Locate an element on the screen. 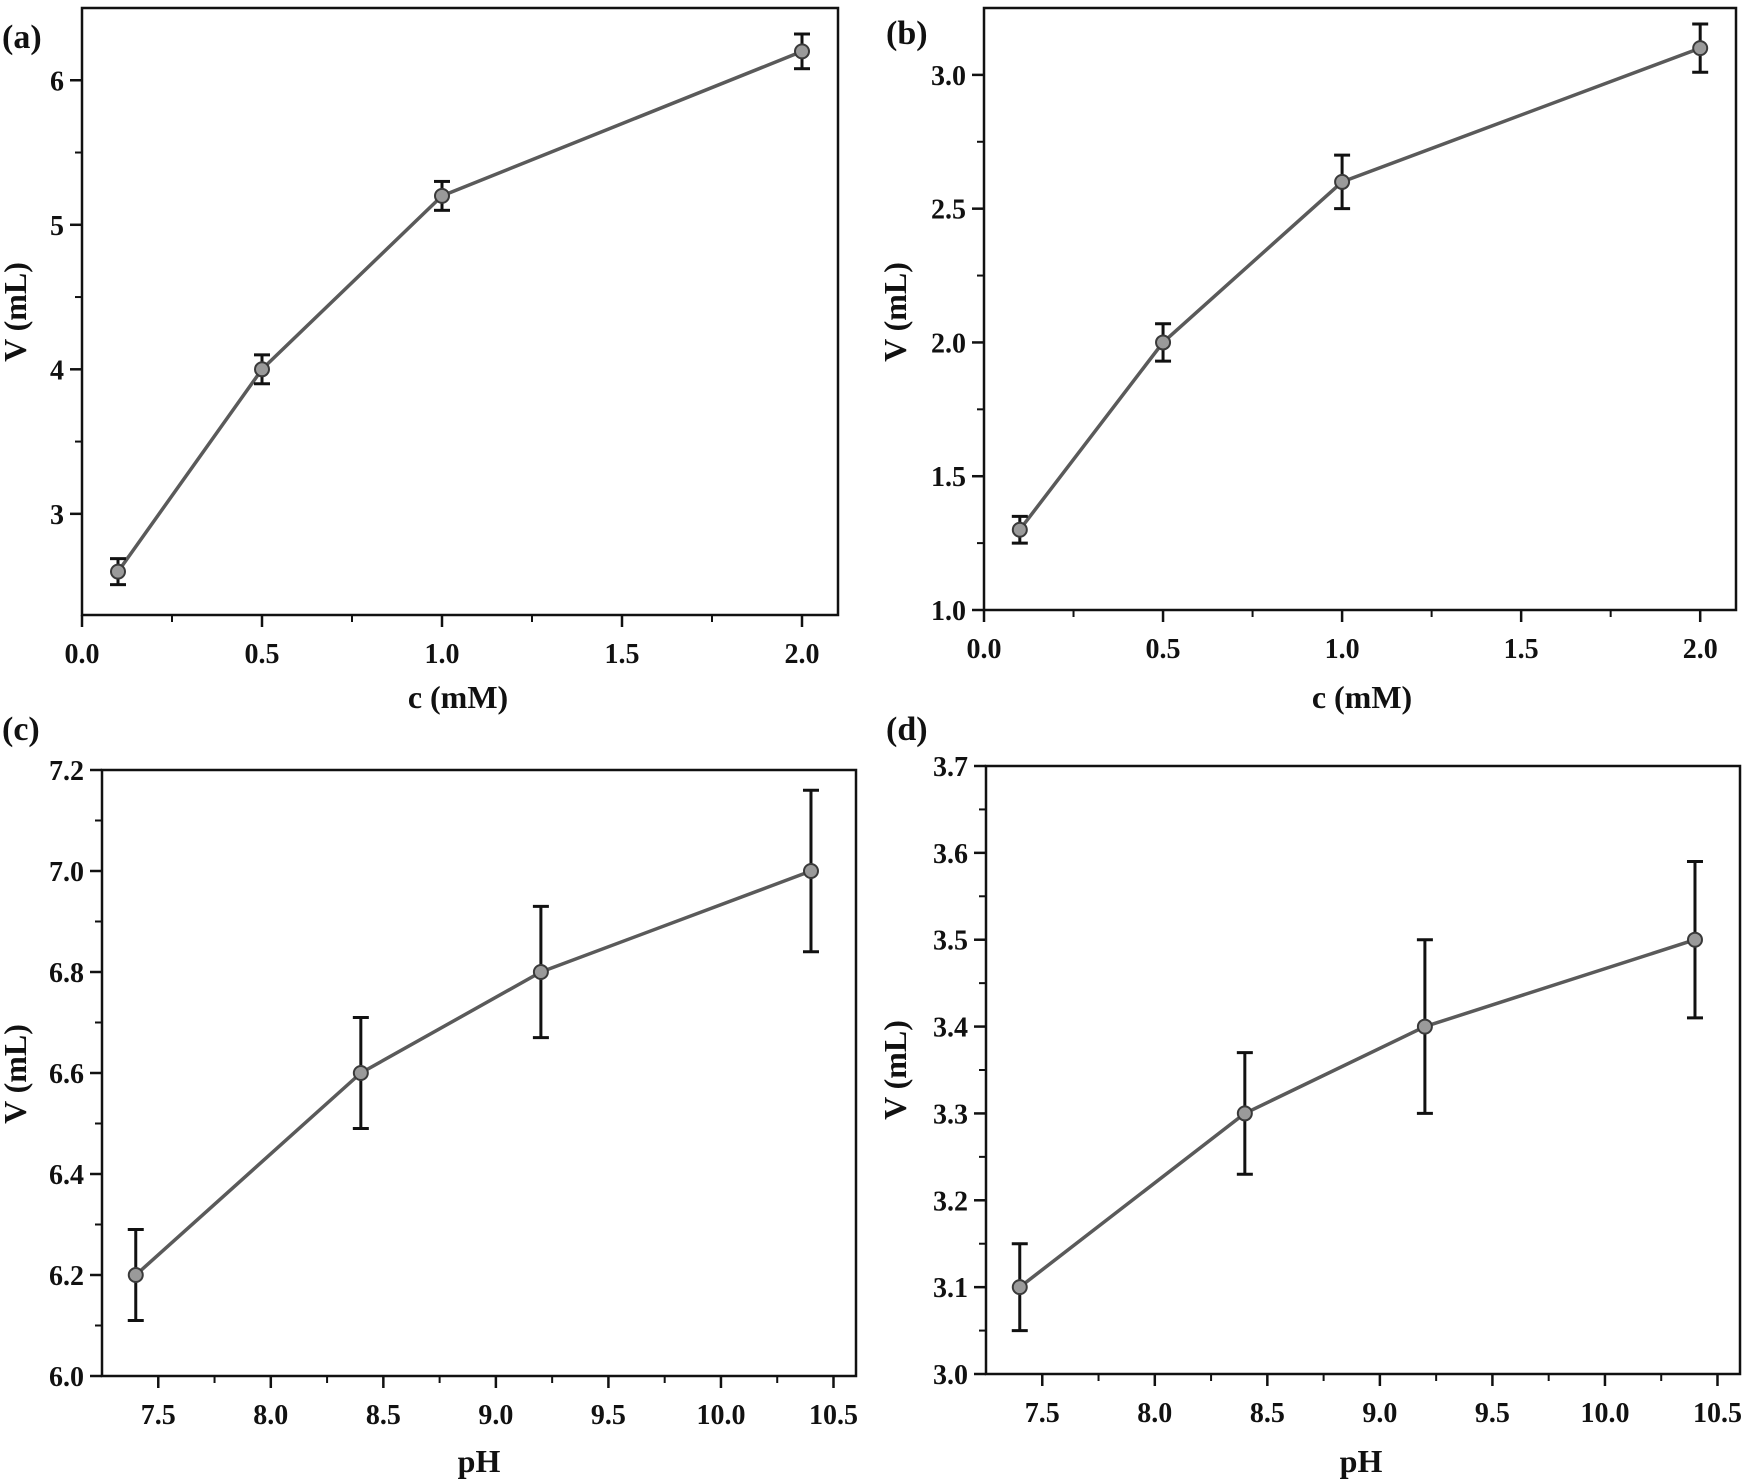  y-tick-label: 3 is located at coordinates (57, 515).